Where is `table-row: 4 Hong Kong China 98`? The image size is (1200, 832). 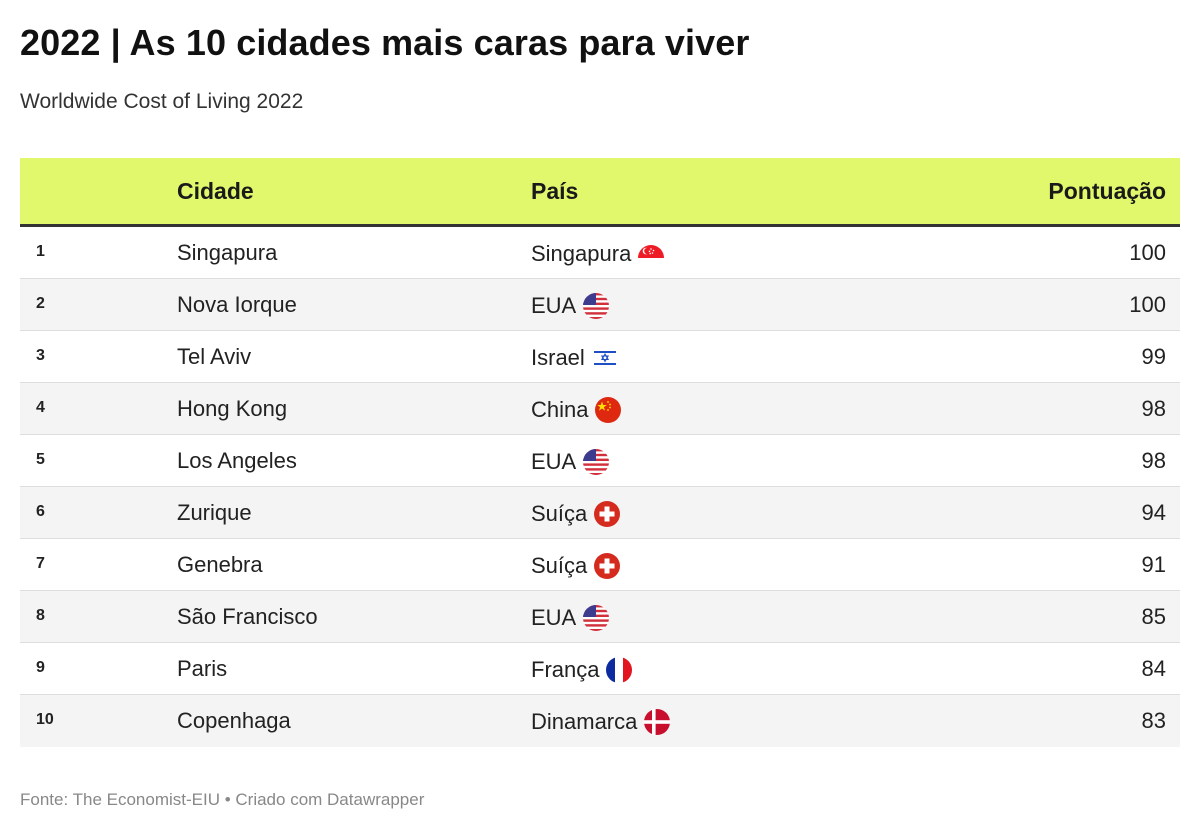 table-row: 4 Hong Kong China 98 is located at coordinates (600, 409).